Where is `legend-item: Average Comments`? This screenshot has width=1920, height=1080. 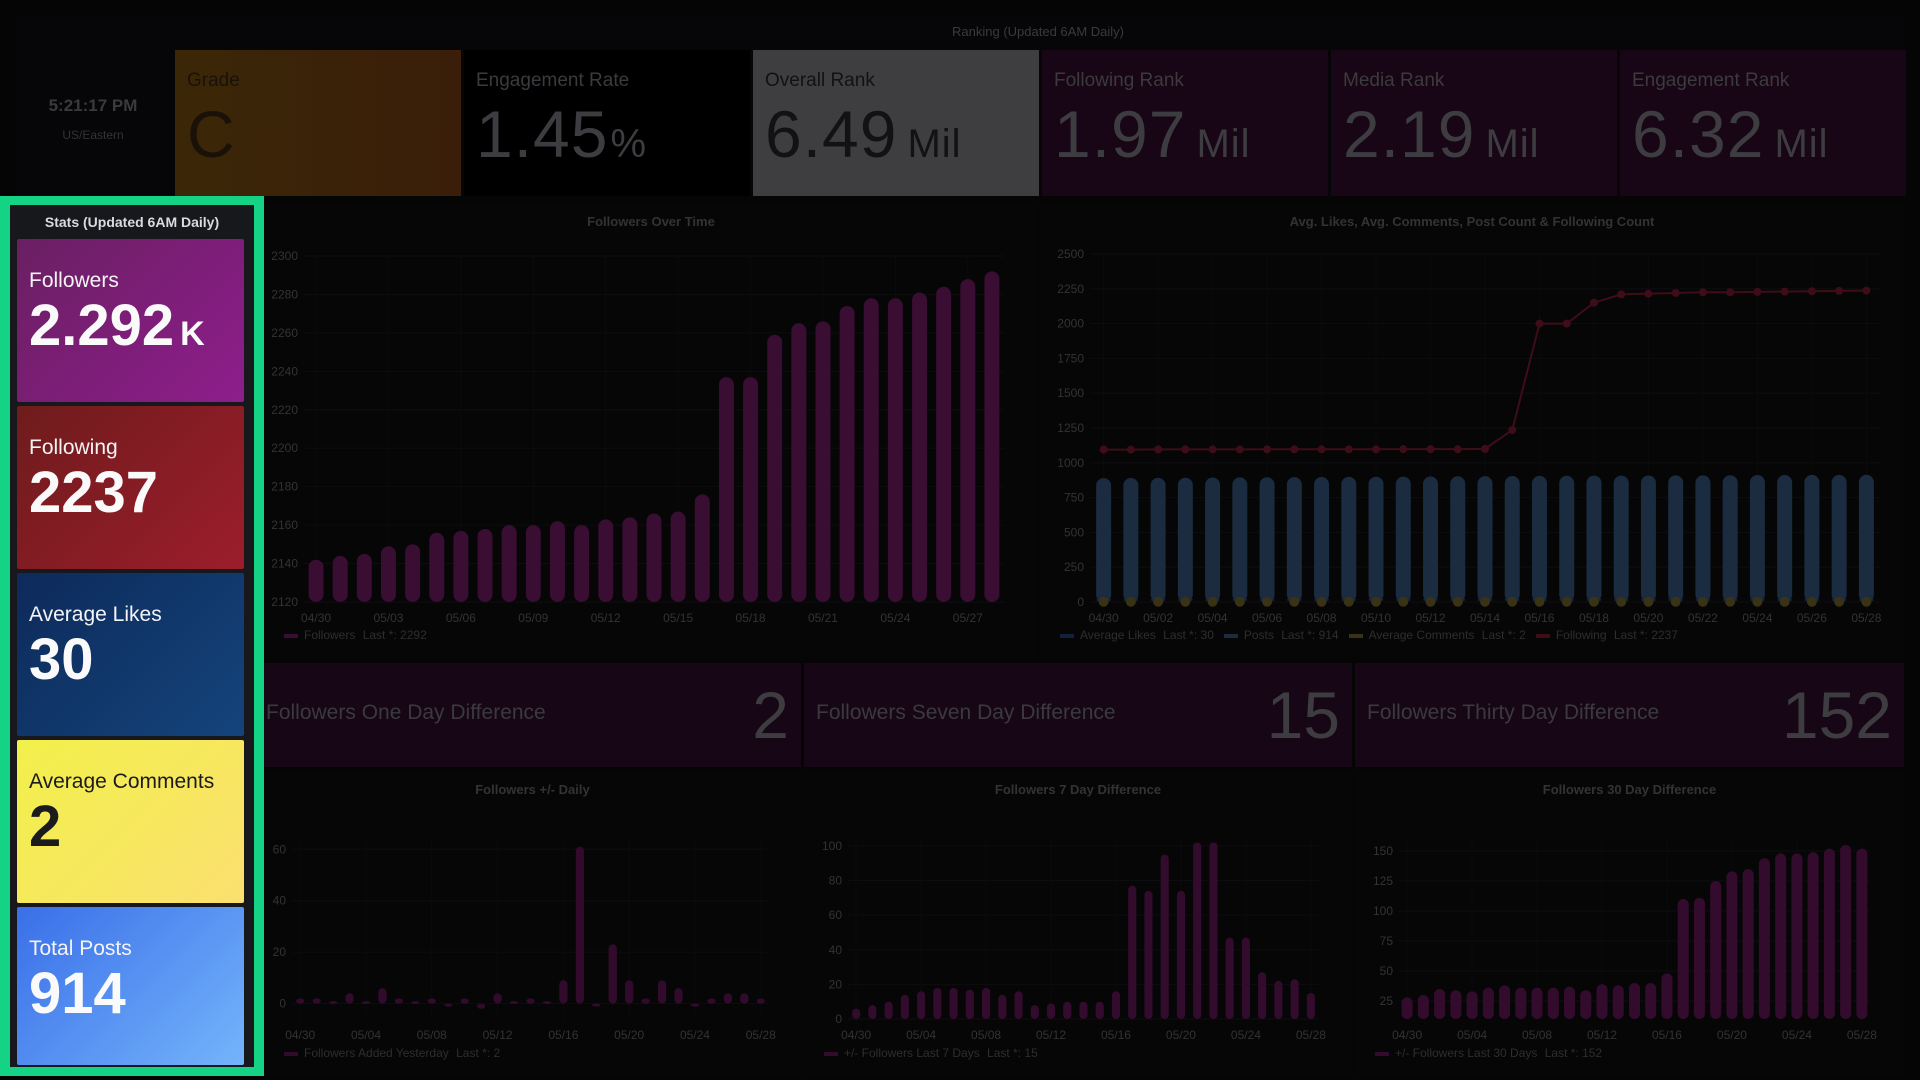
legend-item: Average Comments is located at coordinates (1421, 635).